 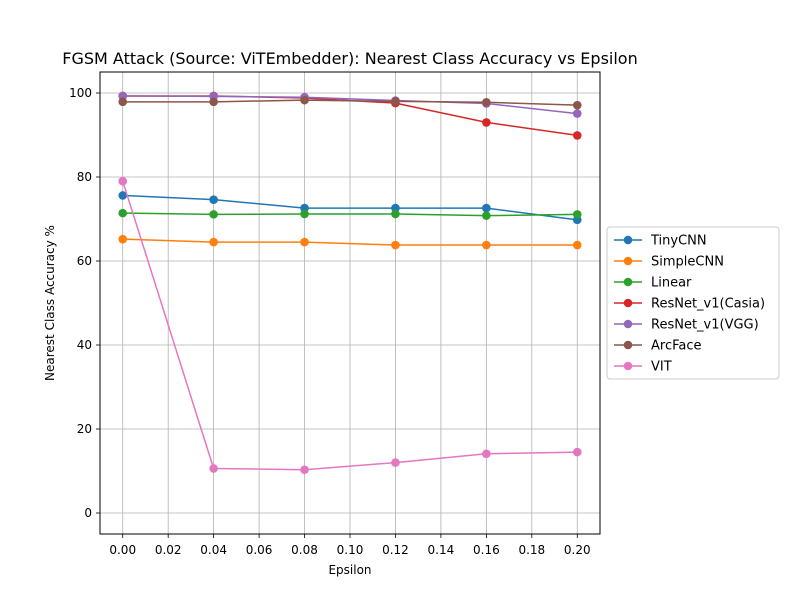 What do you see at coordinates (84, 345) in the screenshot?
I see `y-tick-label: 40` at bounding box center [84, 345].